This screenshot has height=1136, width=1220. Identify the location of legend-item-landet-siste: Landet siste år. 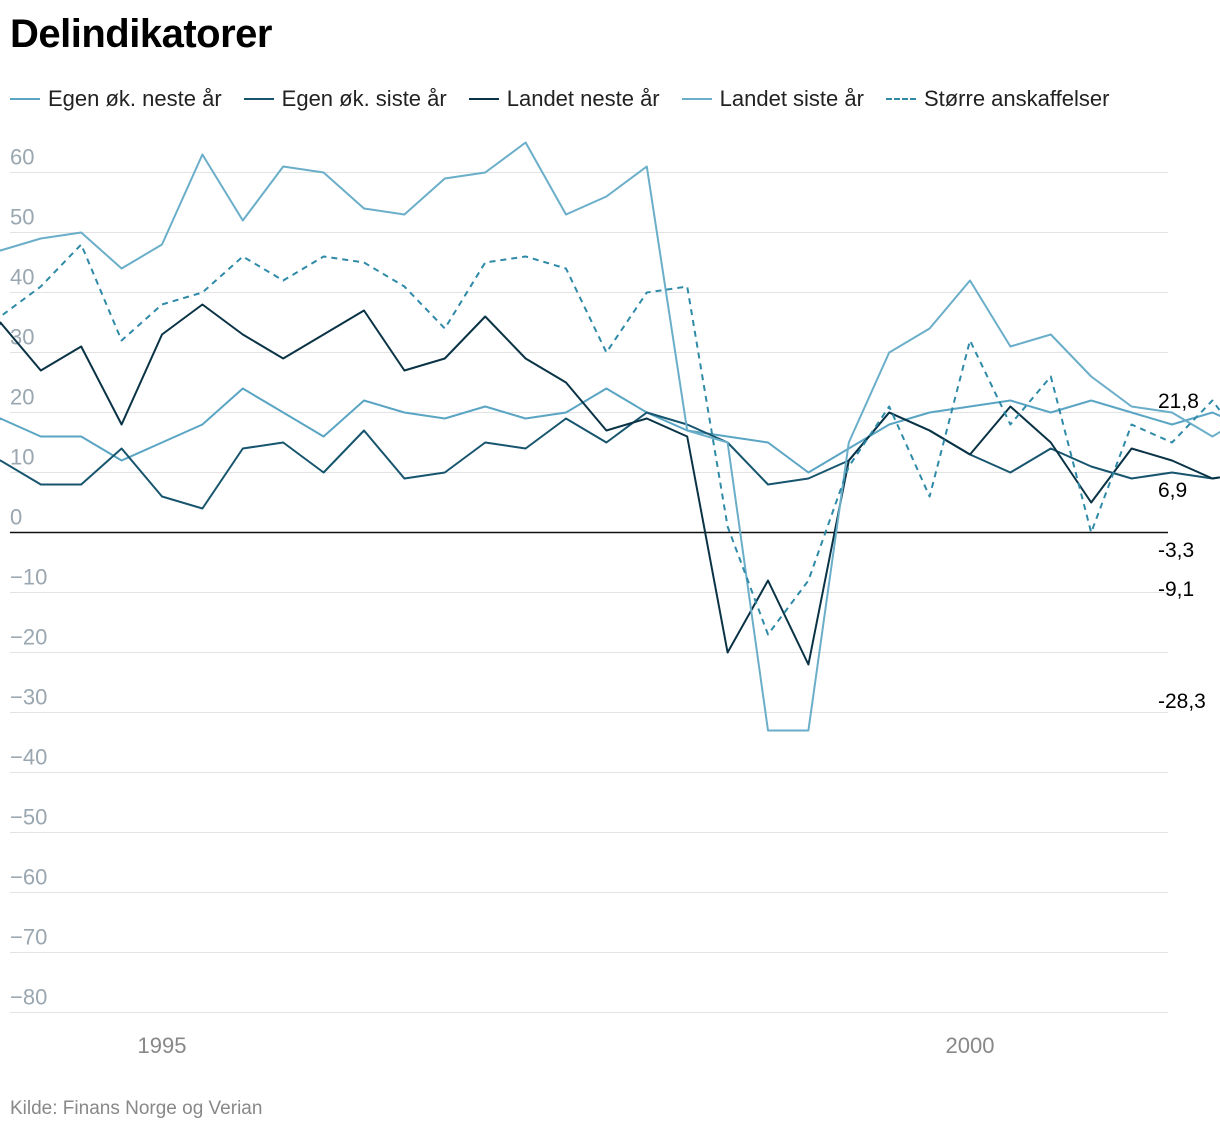
(772, 99).